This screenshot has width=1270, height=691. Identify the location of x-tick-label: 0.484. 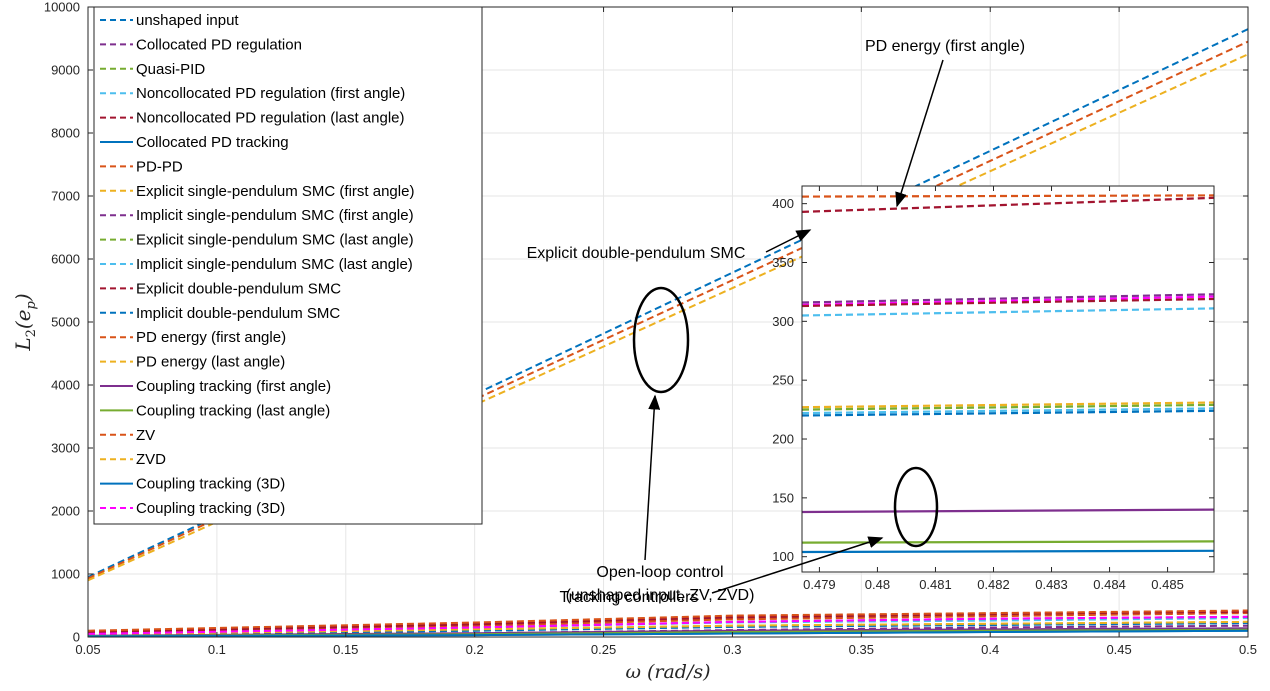
(1109, 584).